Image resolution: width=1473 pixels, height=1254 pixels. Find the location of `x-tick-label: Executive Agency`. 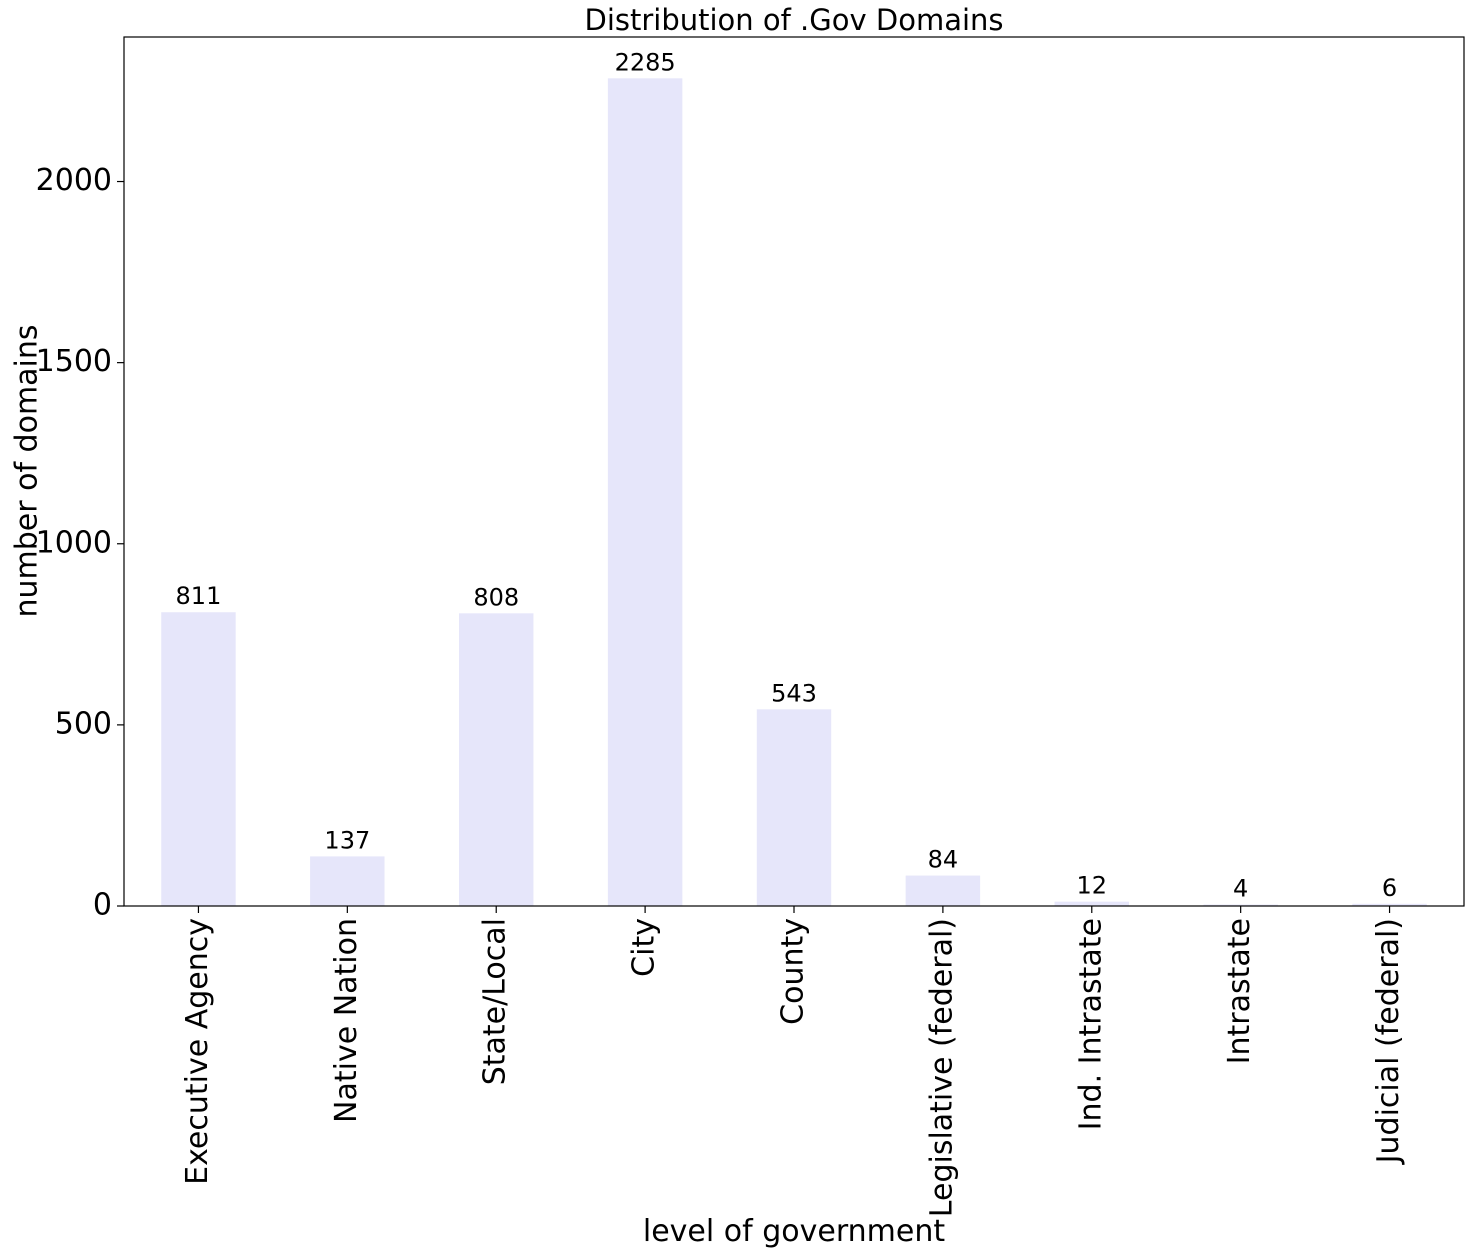

x-tick-label: Executive Agency is located at coordinates (197, 1051).